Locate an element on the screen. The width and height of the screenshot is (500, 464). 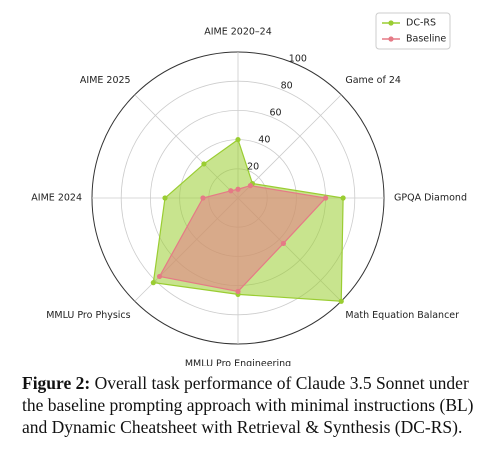
axis-label: AIME 2024 is located at coordinates (56, 198).